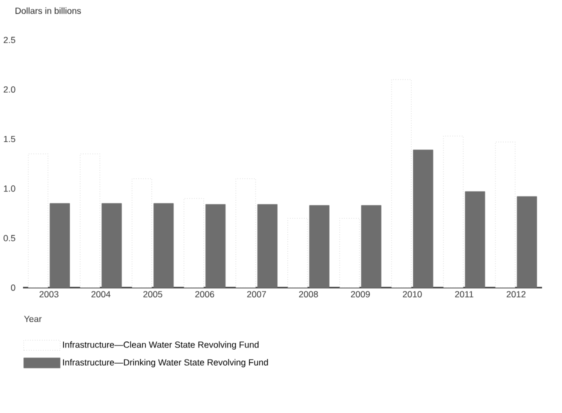  What do you see at coordinates (464, 294) in the screenshot?
I see `x-tick-label: 2011` at bounding box center [464, 294].